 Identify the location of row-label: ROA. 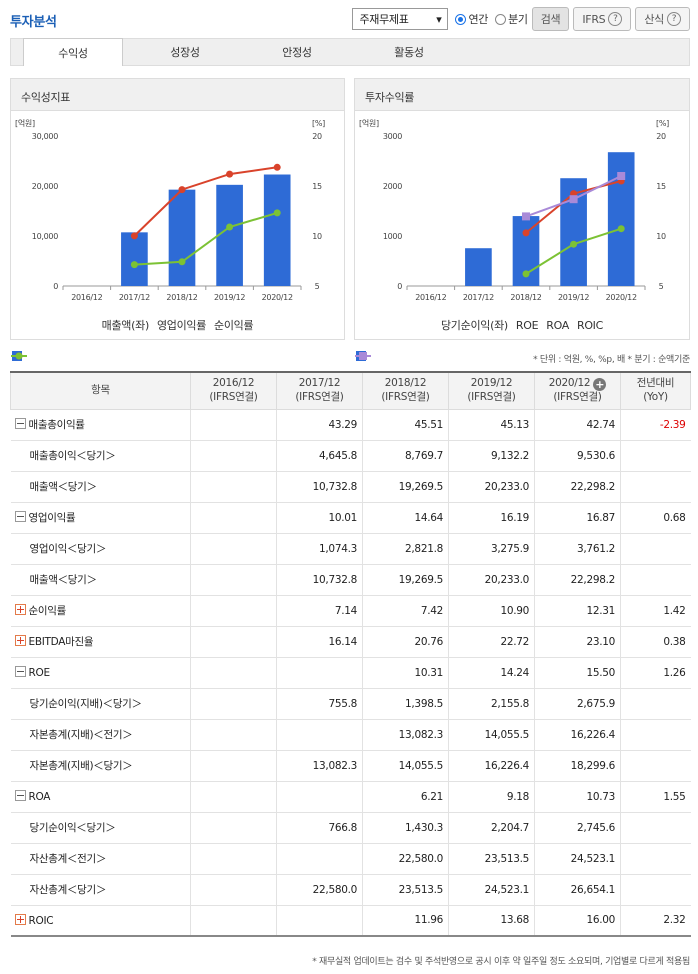
(100, 797).